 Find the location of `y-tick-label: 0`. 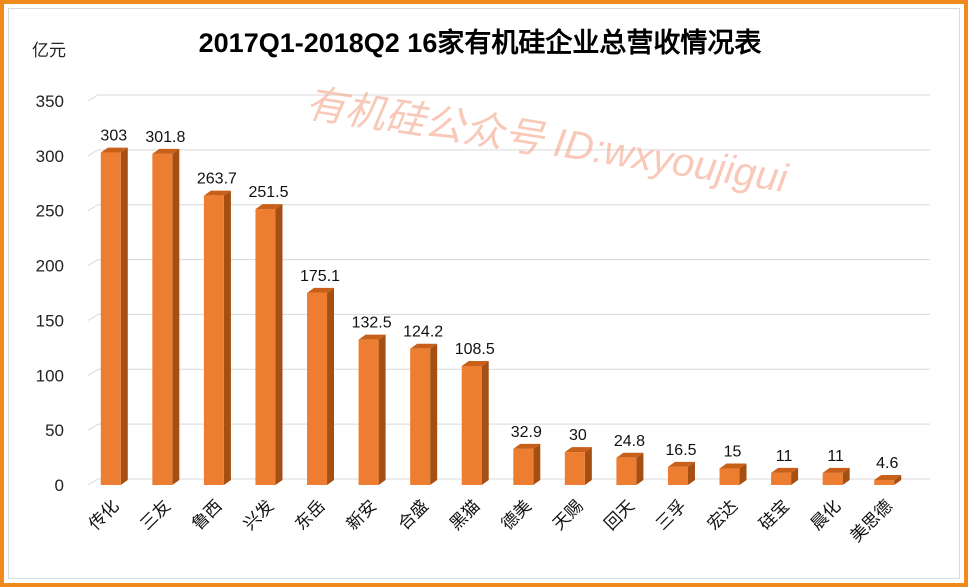

y-tick-label: 0 is located at coordinates (59, 485).